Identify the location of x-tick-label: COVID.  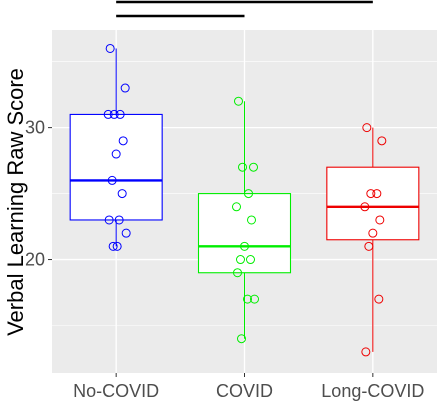
(244, 391).